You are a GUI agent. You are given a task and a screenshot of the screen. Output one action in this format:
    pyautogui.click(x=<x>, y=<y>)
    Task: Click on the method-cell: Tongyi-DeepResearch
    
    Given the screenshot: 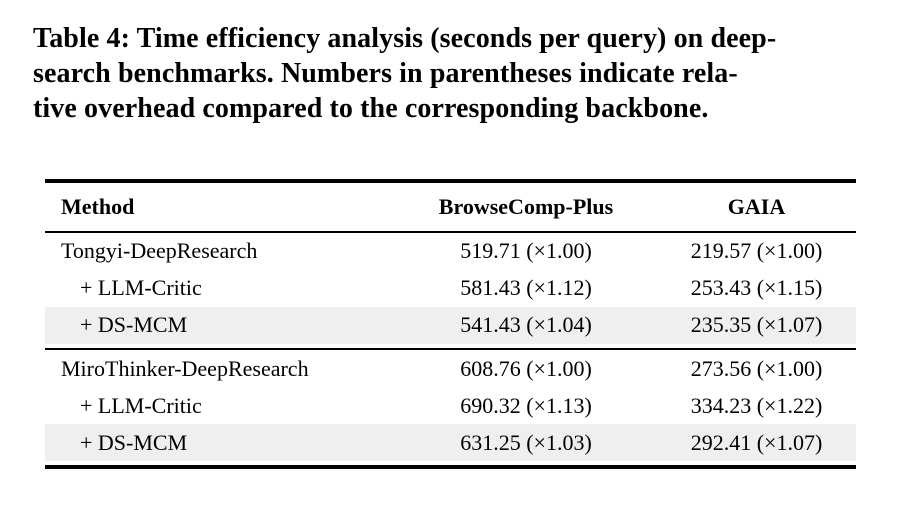 What is the action you would take?
    pyautogui.click(x=159, y=250)
    